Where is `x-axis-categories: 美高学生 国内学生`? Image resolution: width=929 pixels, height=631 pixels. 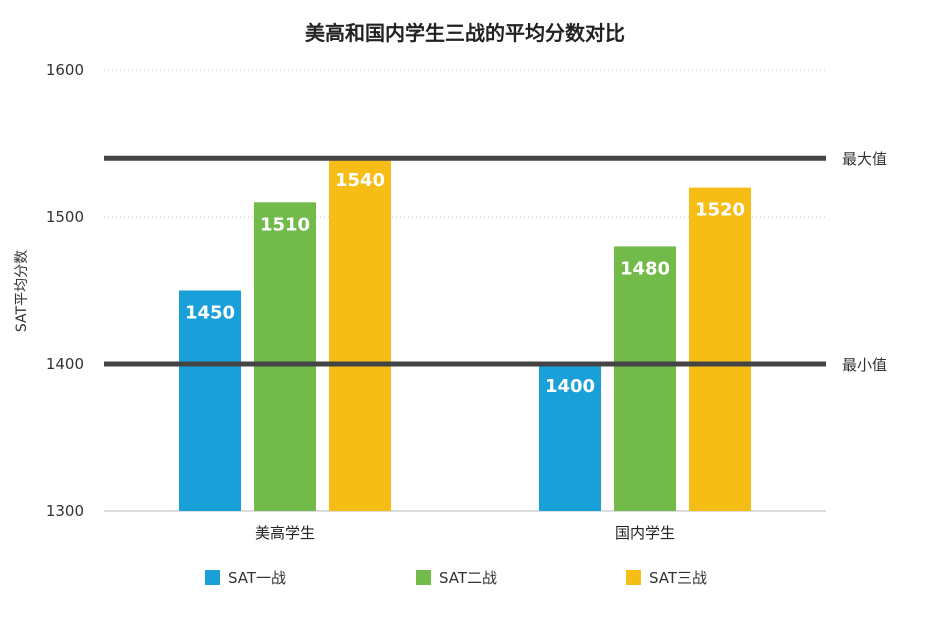 x-axis-categories: 美高学生 国内学生 is located at coordinates (465, 533).